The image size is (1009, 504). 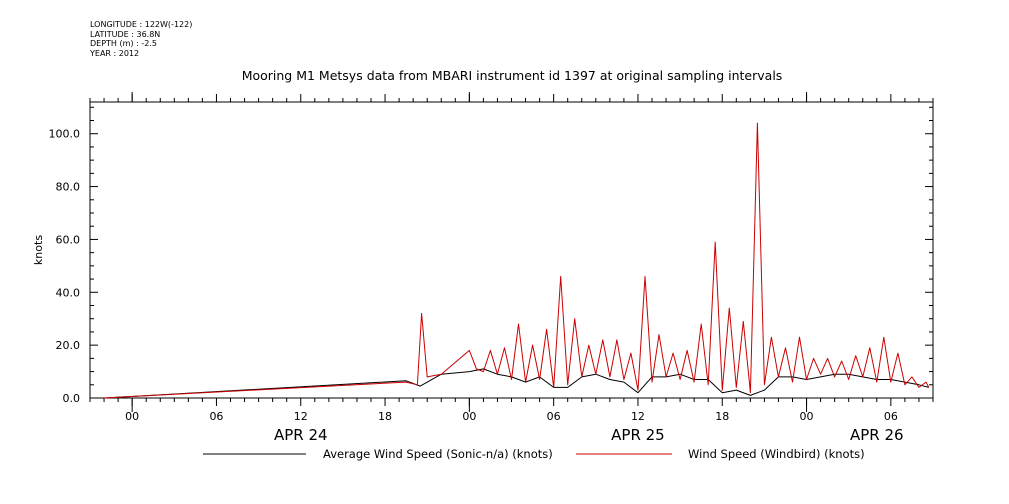 What do you see at coordinates (68, 345) in the screenshot?
I see `y-tick-label: 20.0` at bounding box center [68, 345].